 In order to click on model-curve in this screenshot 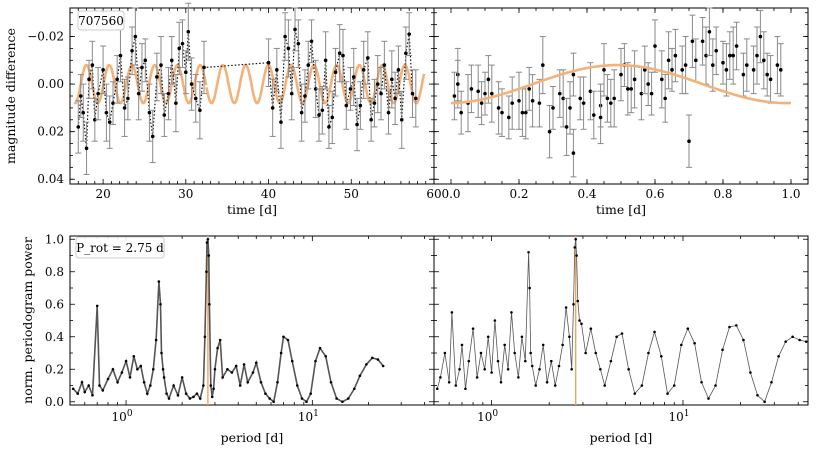, I will do `click(620, 84)`.